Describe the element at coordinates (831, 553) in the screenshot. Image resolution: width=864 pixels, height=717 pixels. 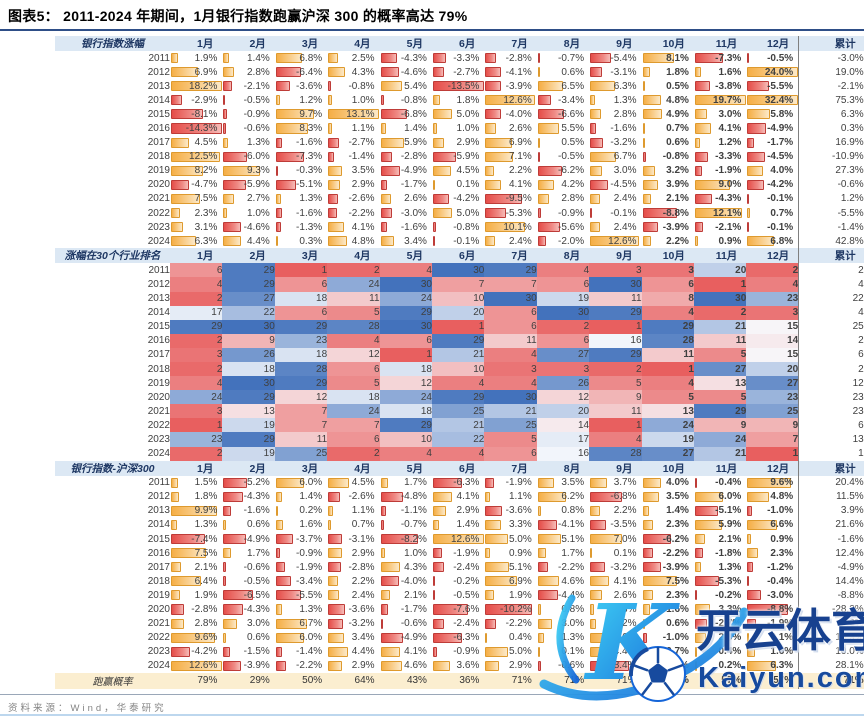
I see `cumulative-cell: 12.4%` at that location.